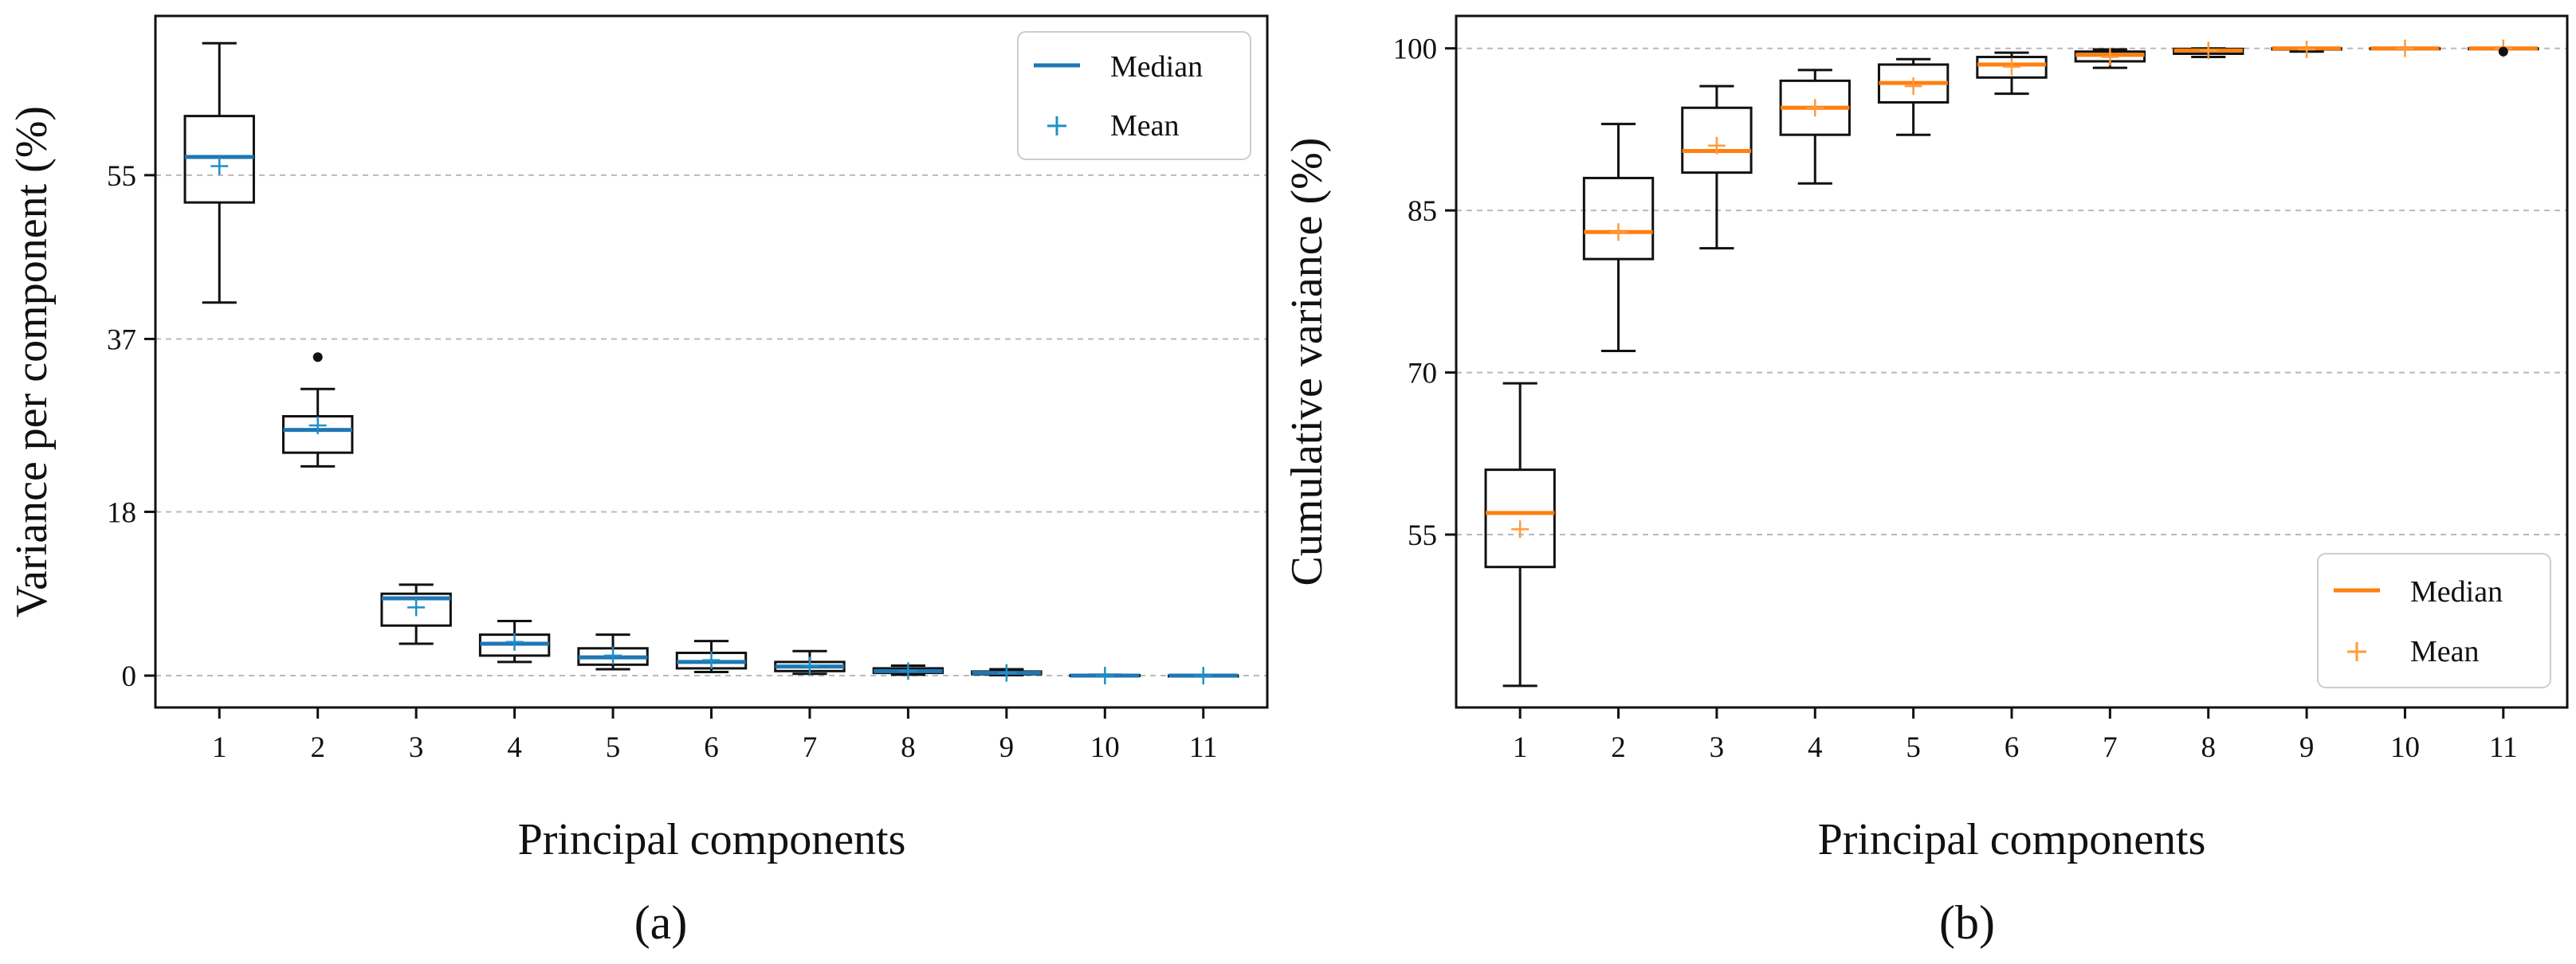 The image size is (2576, 964). What do you see at coordinates (1422, 211) in the screenshot?
I see `y-tick-label: 85` at bounding box center [1422, 211].